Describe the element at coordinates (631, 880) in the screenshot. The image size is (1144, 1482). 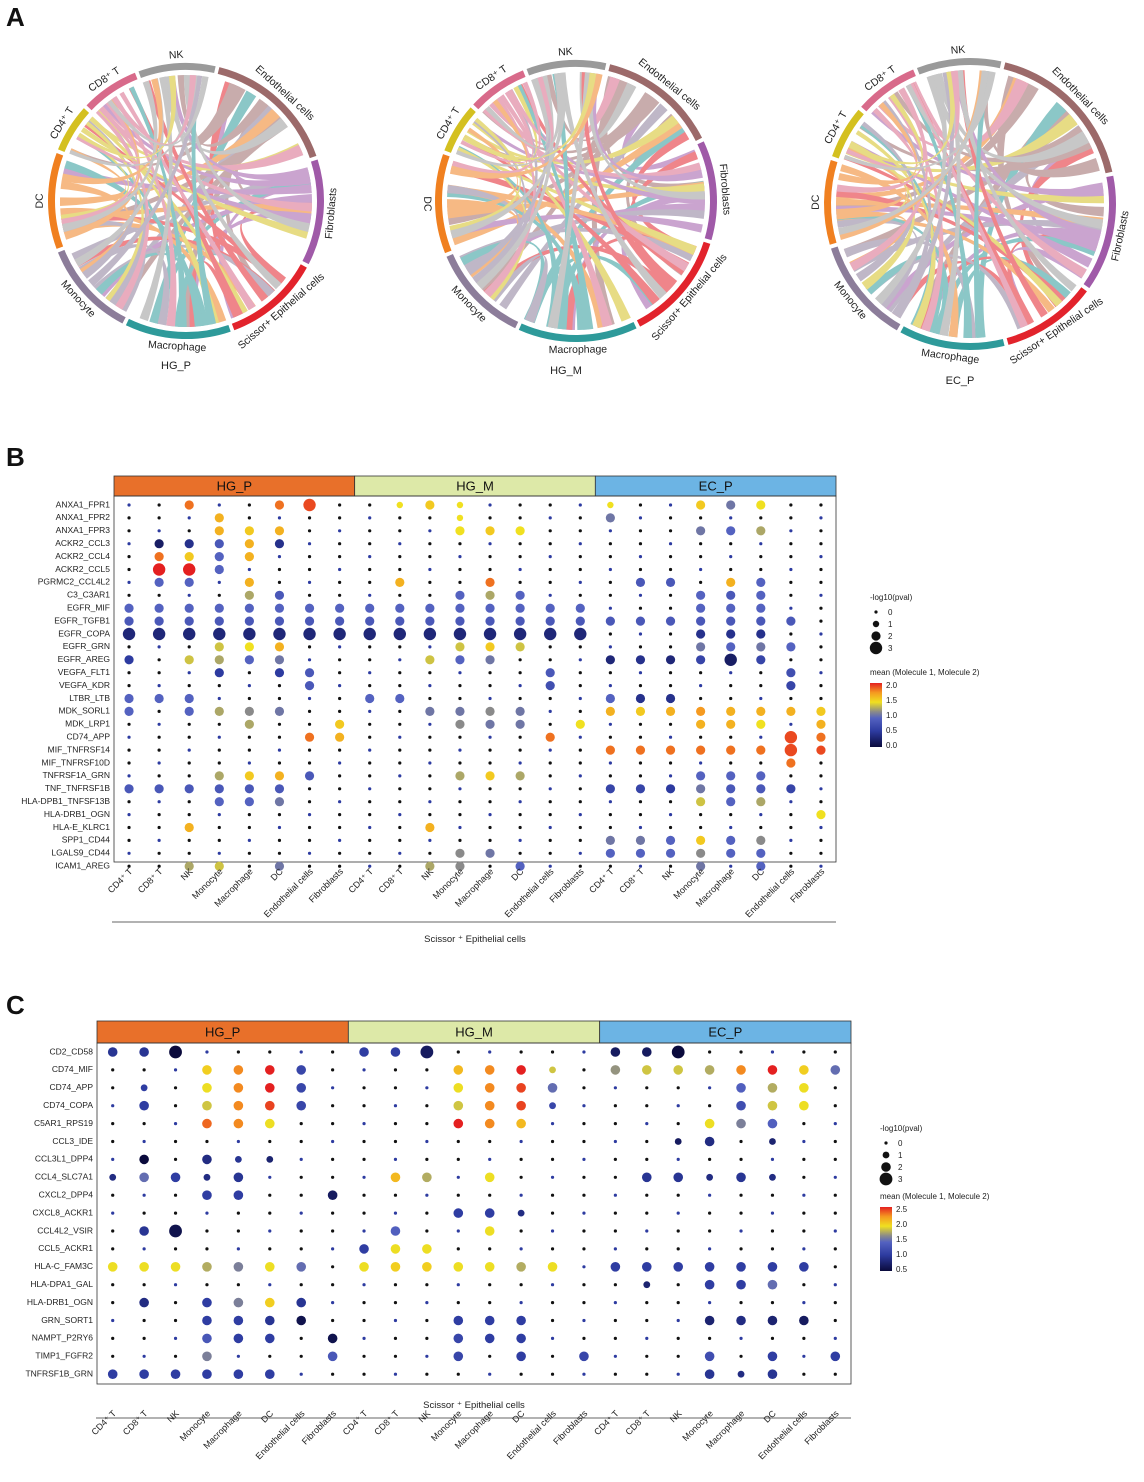
I see `x-tick-cd8-t: CD8⁺ T` at that location.